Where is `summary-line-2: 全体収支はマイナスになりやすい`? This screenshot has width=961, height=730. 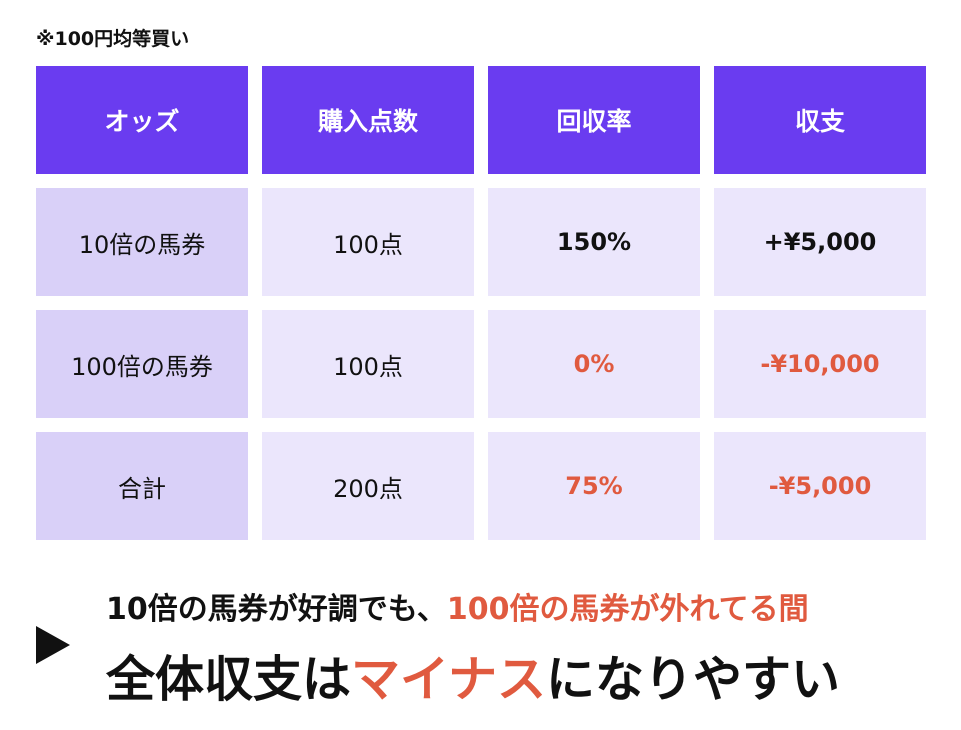
summary-line-2: 全体収支はマイナスになりやすい is located at coordinates (473, 675).